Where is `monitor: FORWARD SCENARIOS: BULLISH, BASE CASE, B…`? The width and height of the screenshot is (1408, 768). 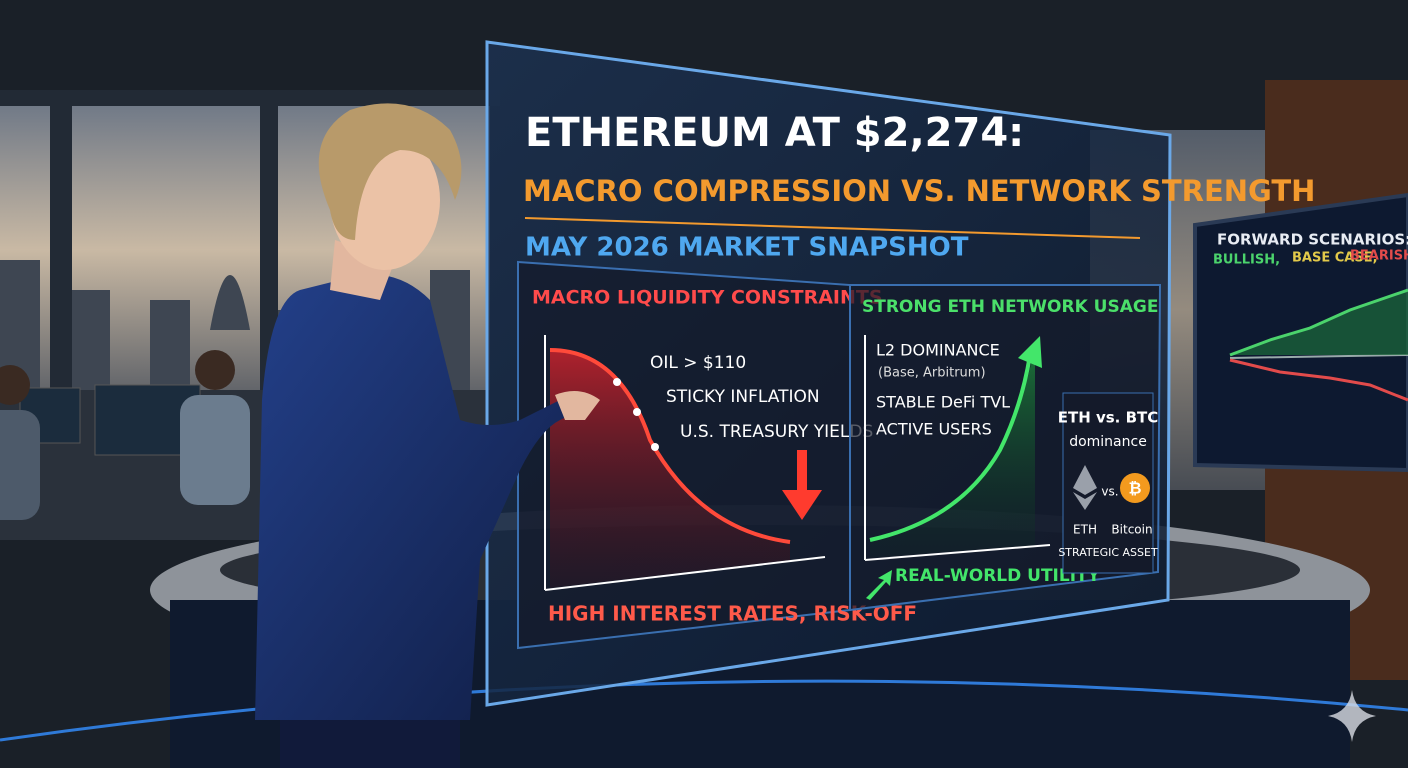
monitor: FORWARD SCENARIOS: BULLISH, BASE CASE, B… is located at coordinates (1300, 332).